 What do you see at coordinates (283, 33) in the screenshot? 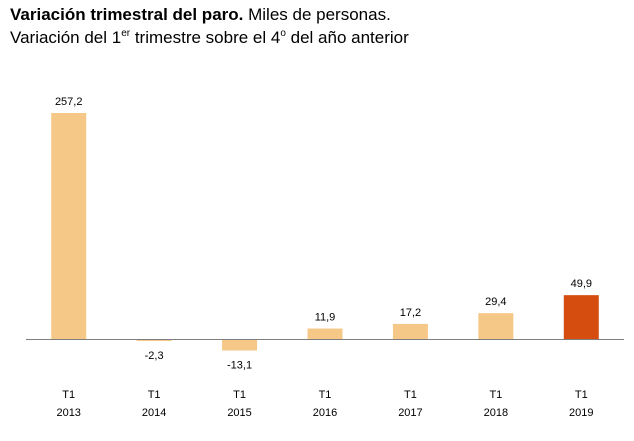
I see `subtitle-sup-2: o` at bounding box center [283, 33].